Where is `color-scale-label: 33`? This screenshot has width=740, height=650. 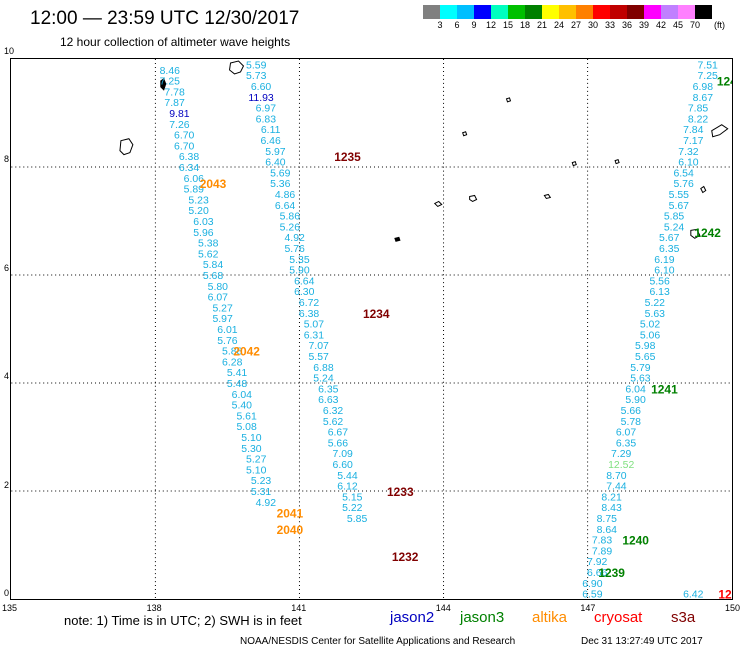
color-scale-label: 33 is located at coordinates (610, 25).